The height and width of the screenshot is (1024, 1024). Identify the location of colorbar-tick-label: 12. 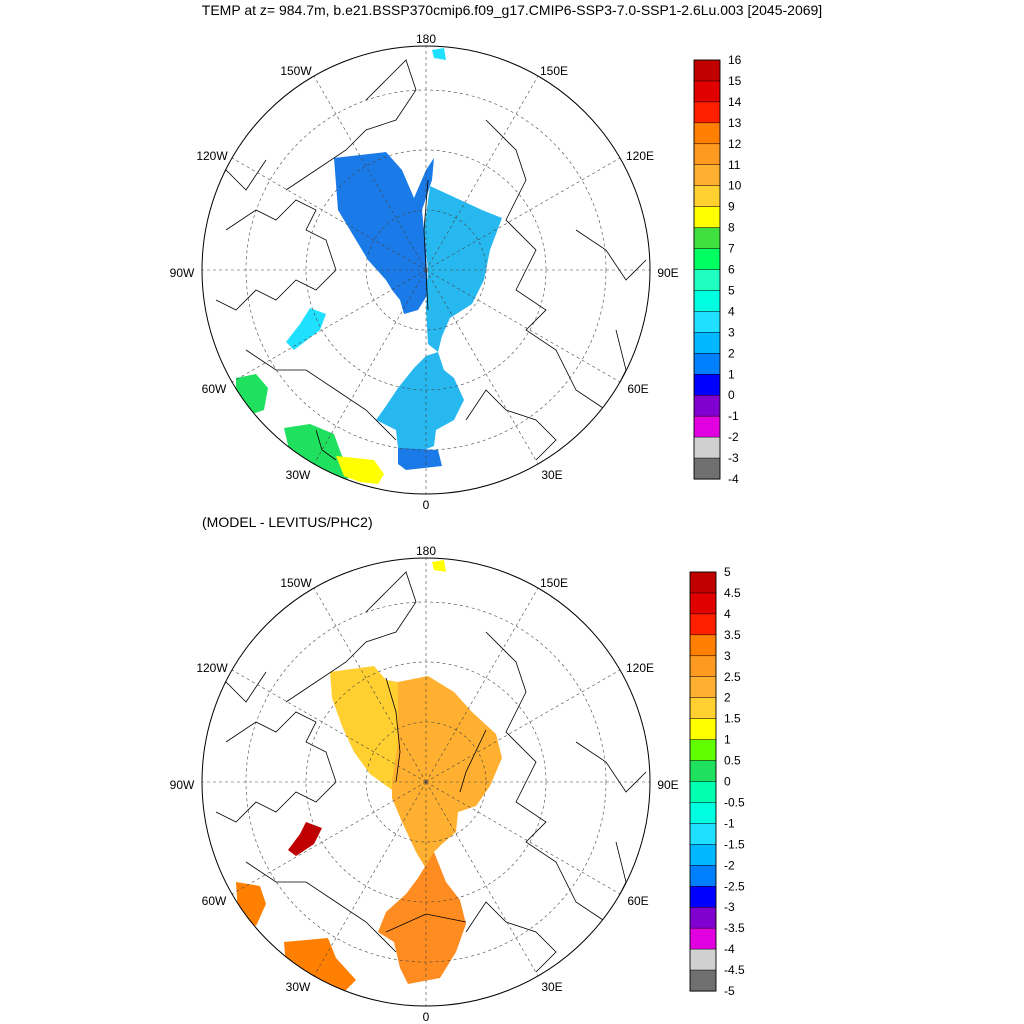
(735, 144).